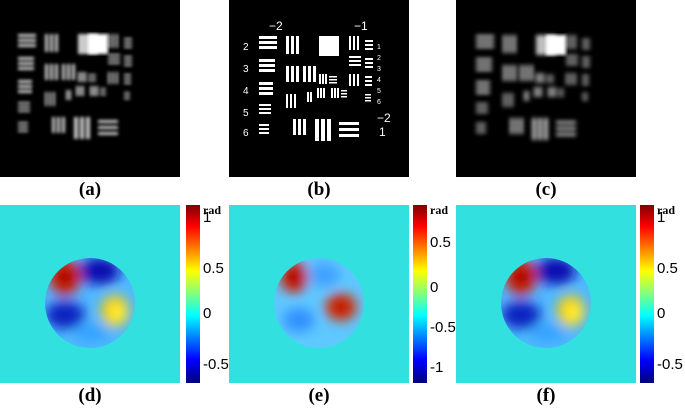  Describe the element at coordinates (90, 88) in the screenshot. I see `panel-a-blurred-image` at that location.